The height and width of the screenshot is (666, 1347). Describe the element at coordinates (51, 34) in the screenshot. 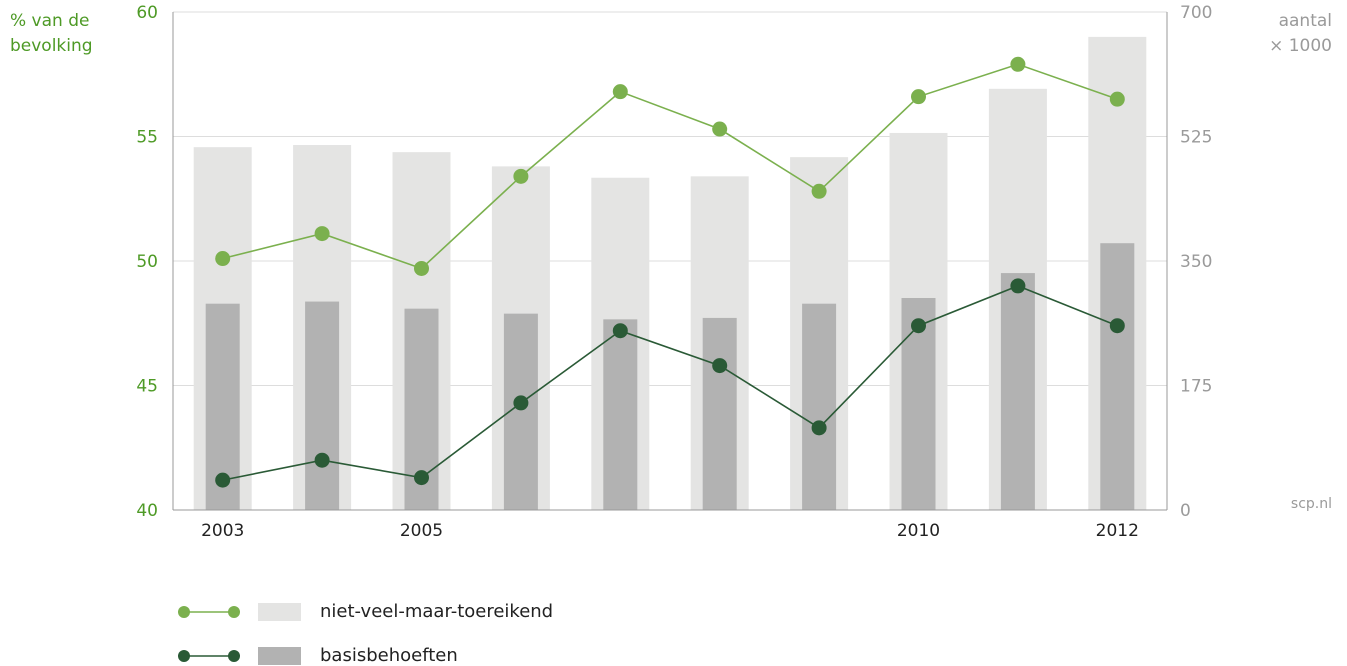

I see `left-axis-title: % van de bevolking` at that location.